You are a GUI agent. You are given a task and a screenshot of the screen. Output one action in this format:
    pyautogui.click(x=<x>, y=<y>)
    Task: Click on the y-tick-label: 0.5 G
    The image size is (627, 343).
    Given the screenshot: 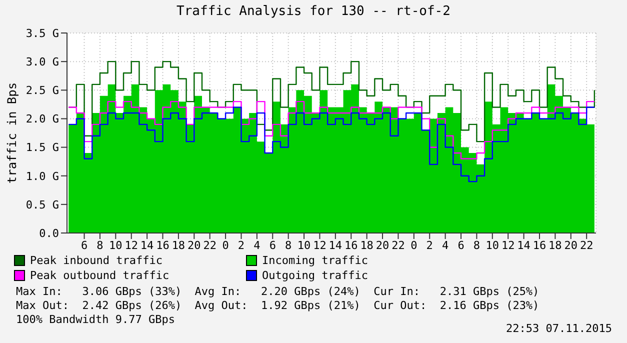 What is the action you would take?
    pyautogui.click(x=42, y=205)
    